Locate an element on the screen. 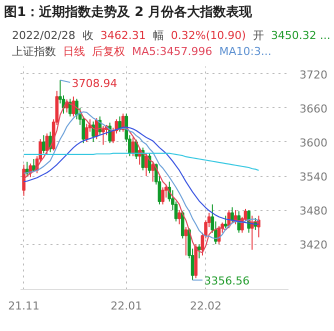 Image resolution: width=334 pixels, height=331 pixels. text: 3462.31 is located at coordinates (123, 35).